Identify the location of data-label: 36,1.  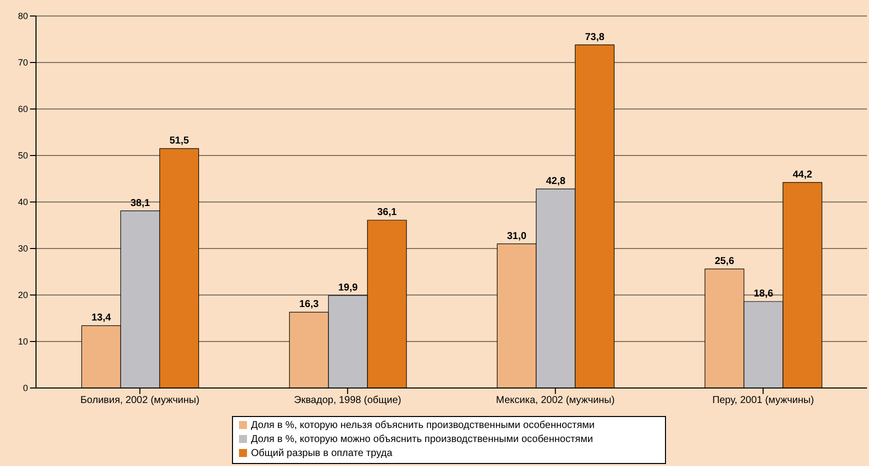
(387, 212).